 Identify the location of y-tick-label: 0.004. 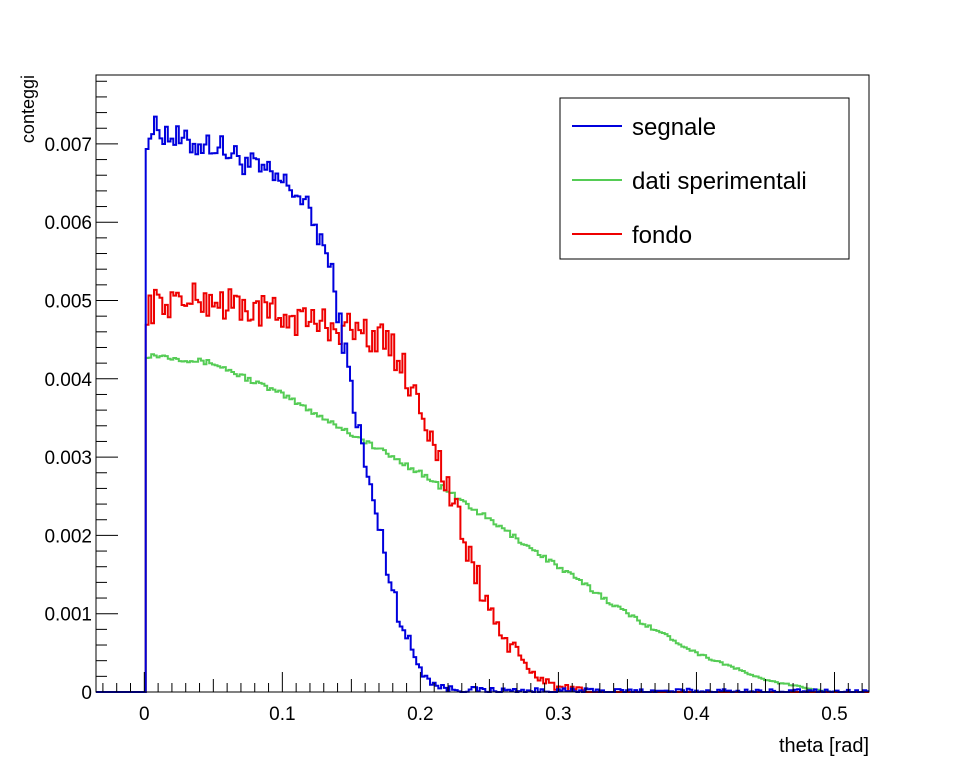
(68, 380).